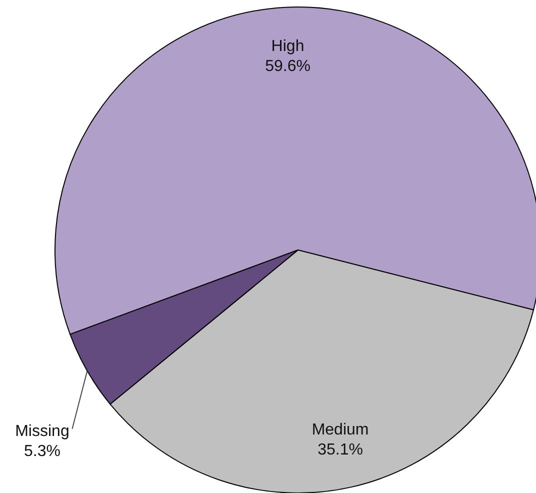  What do you see at coordinates (287, 66) in the screenshot?
I see `data-label: 59.6%` at bounding box center [287, 66].